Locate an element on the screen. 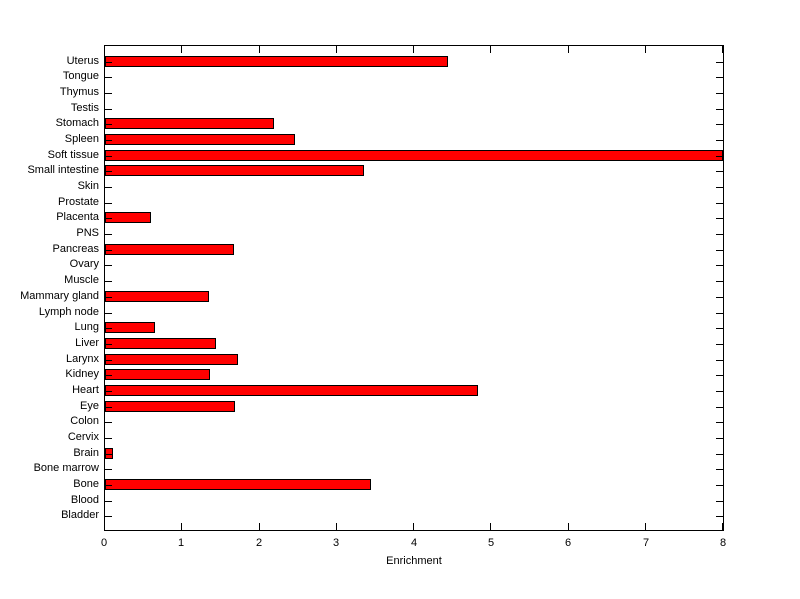 The width and height of the screenshot is (800, 599). x-tick-label: 5 is located at coordinates (491, 543).